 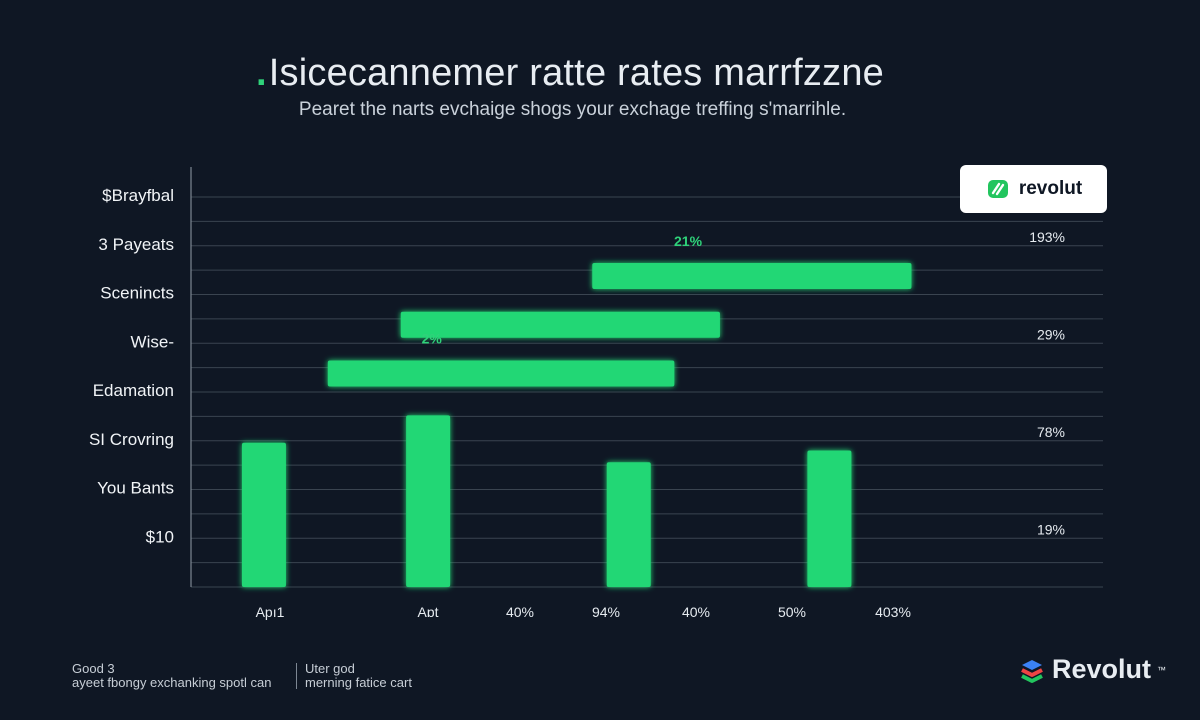 I want to click on footer-left-line1: Good 3, so click(x=93, y=668).